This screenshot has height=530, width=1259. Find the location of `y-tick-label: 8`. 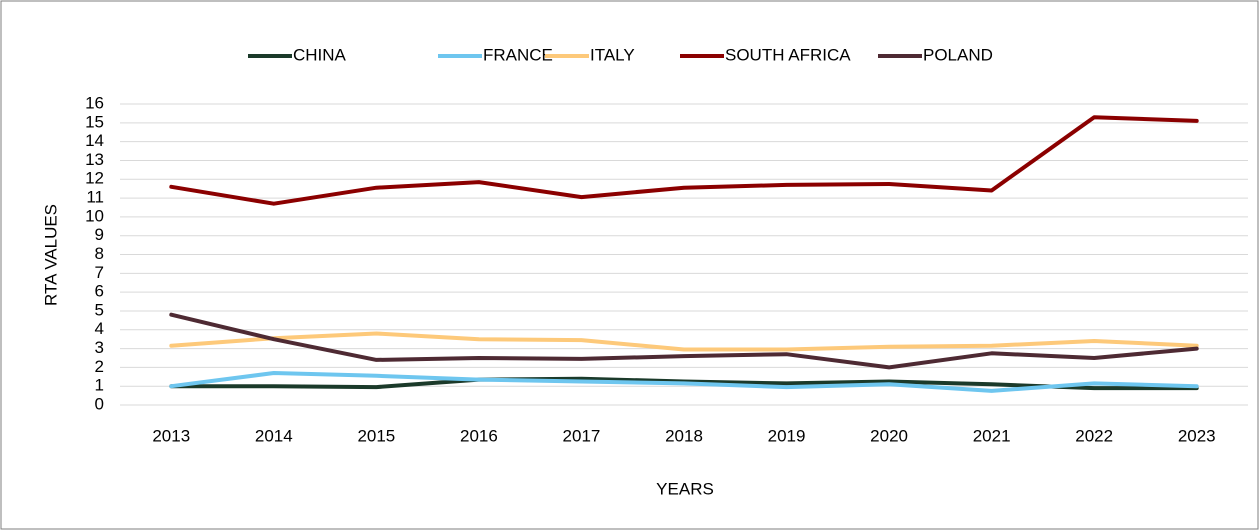

y-tick-label: 8 is located at coordinates (99, 253).